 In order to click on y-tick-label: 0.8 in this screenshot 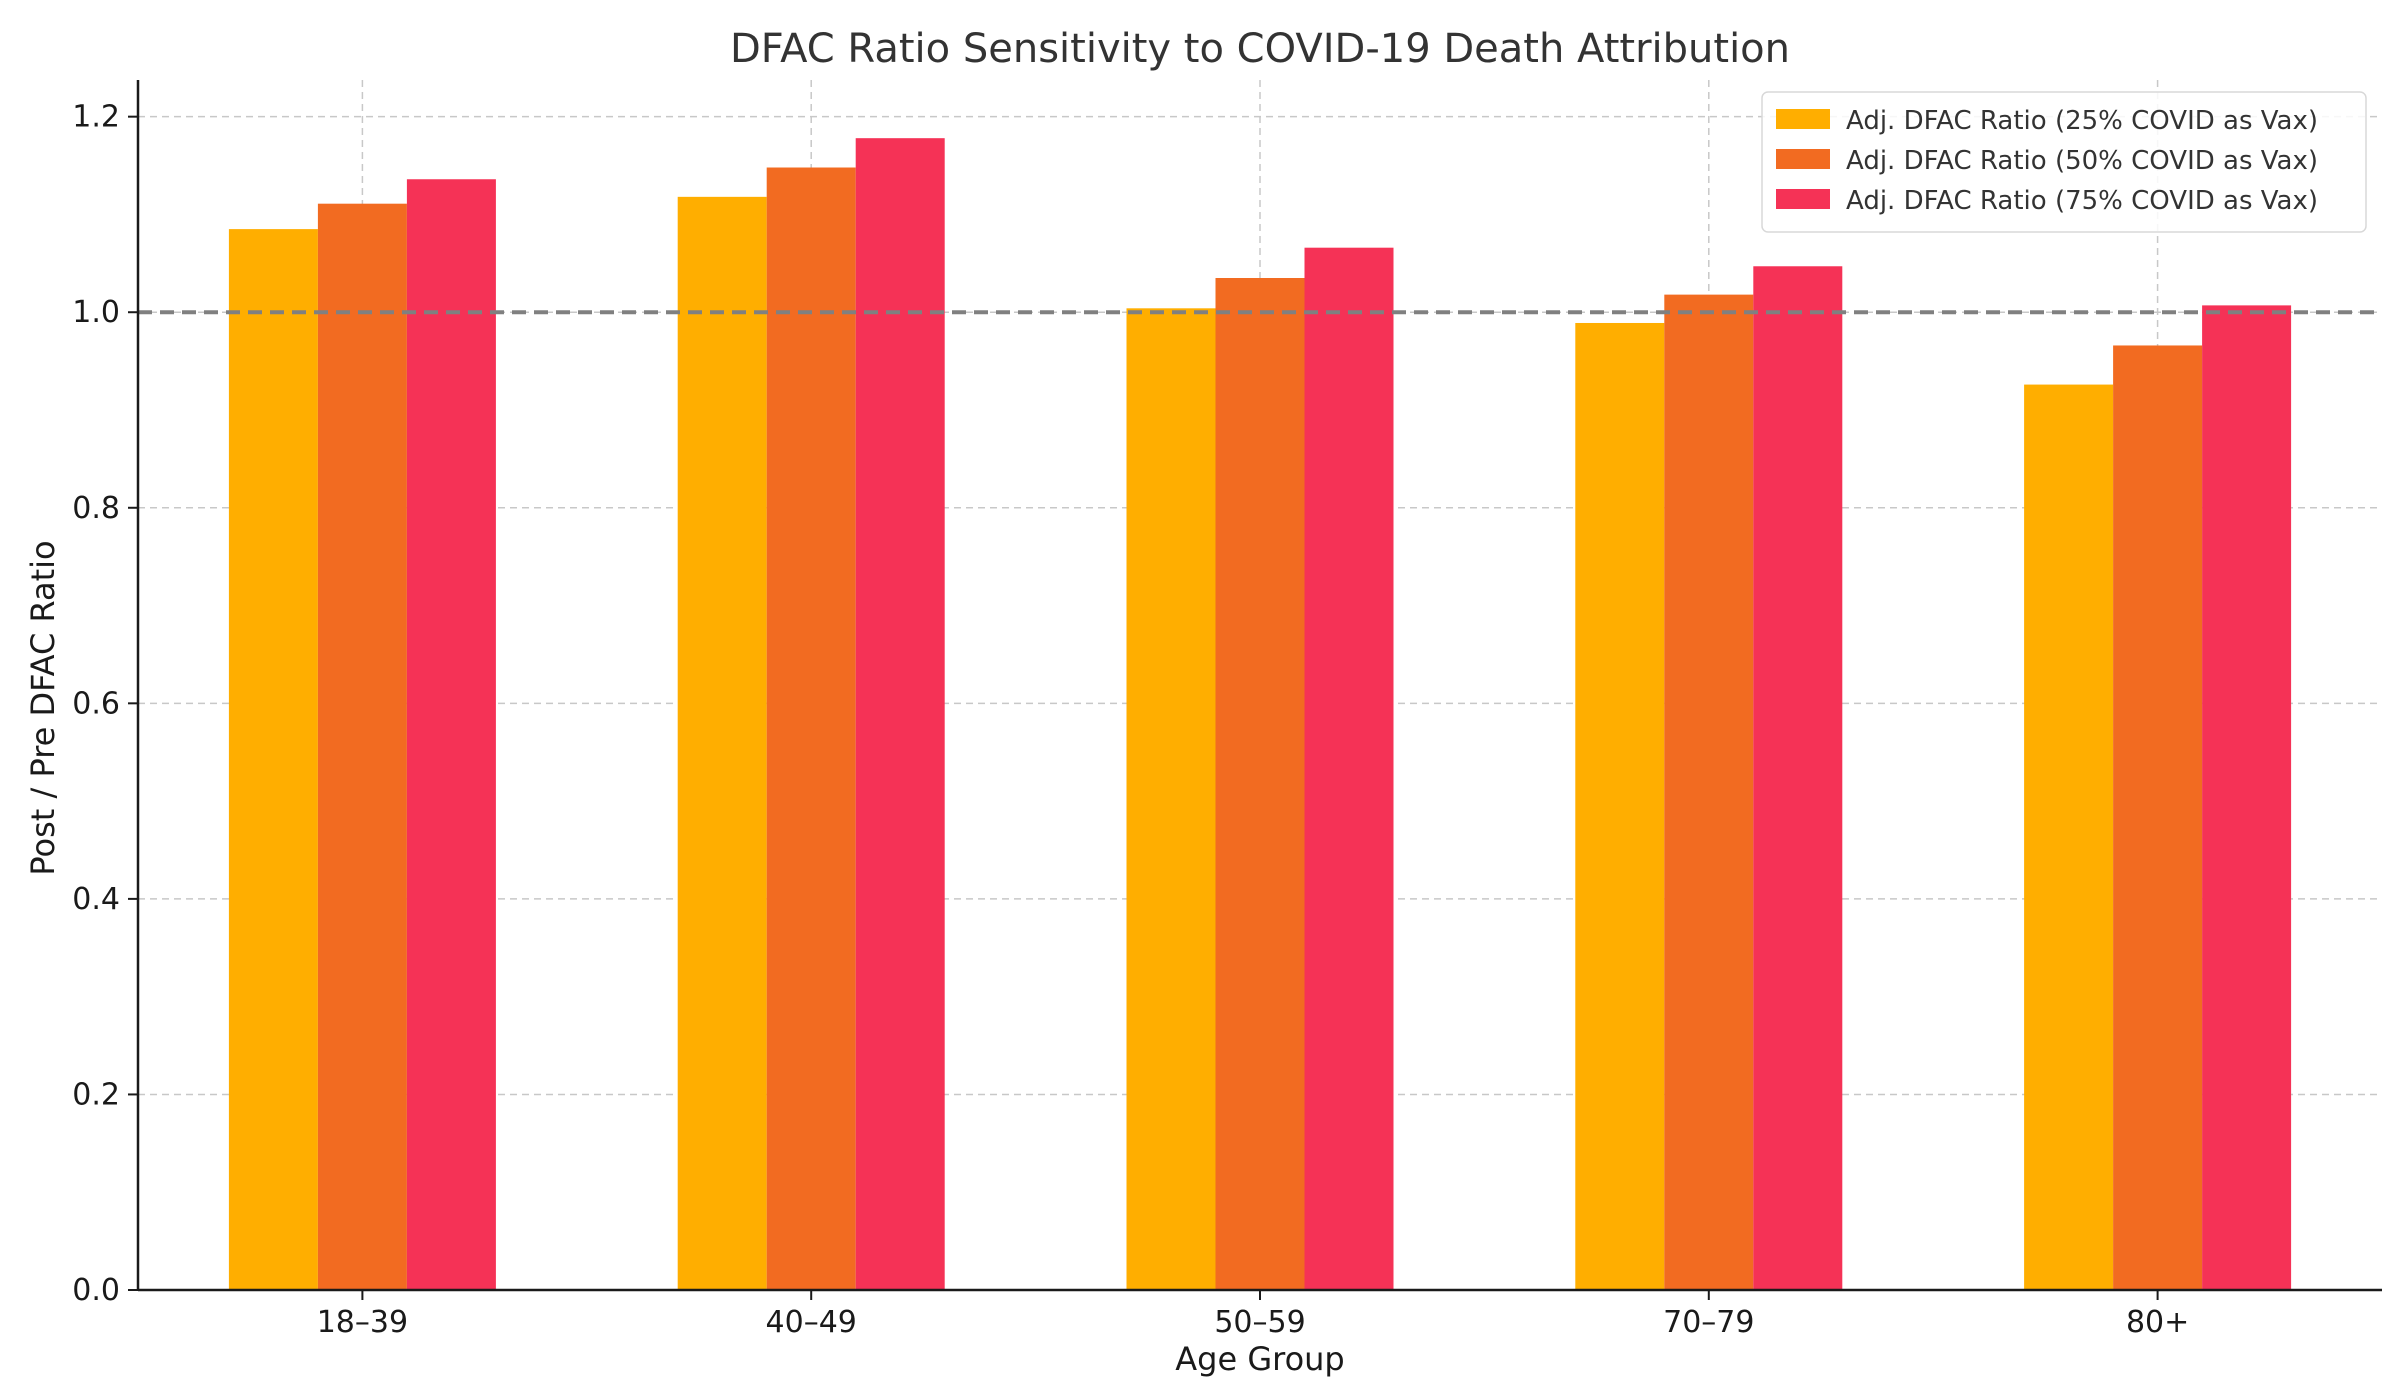, I will do `click(96, 508)`.